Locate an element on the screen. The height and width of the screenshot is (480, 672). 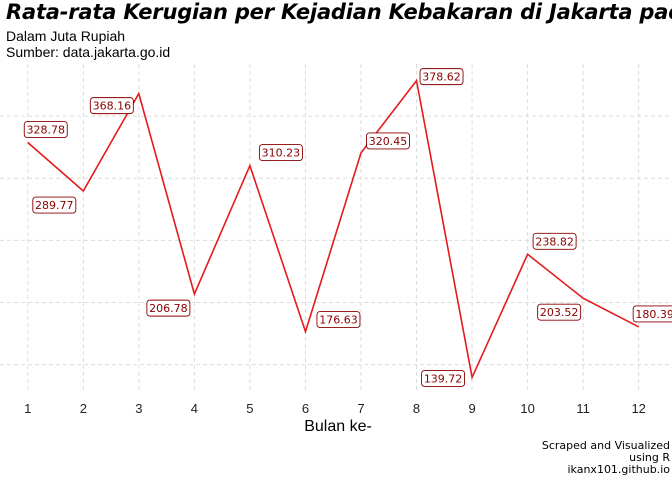
data-label-12: 180.39 is located at coordinates (652, 314).